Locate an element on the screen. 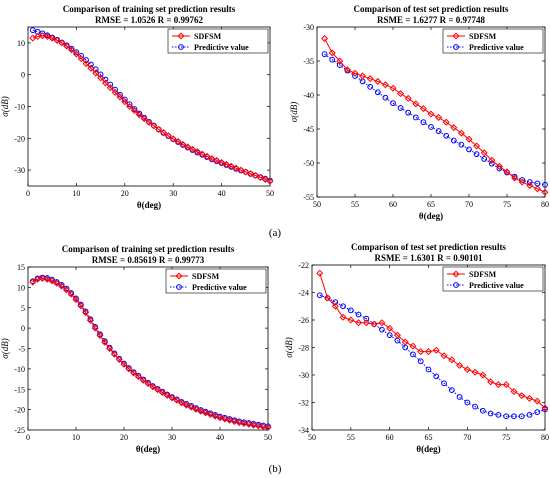 The width and height of the screenshot is (550, 478). y-tick-label: -20 is located at coordinates (19, 138).